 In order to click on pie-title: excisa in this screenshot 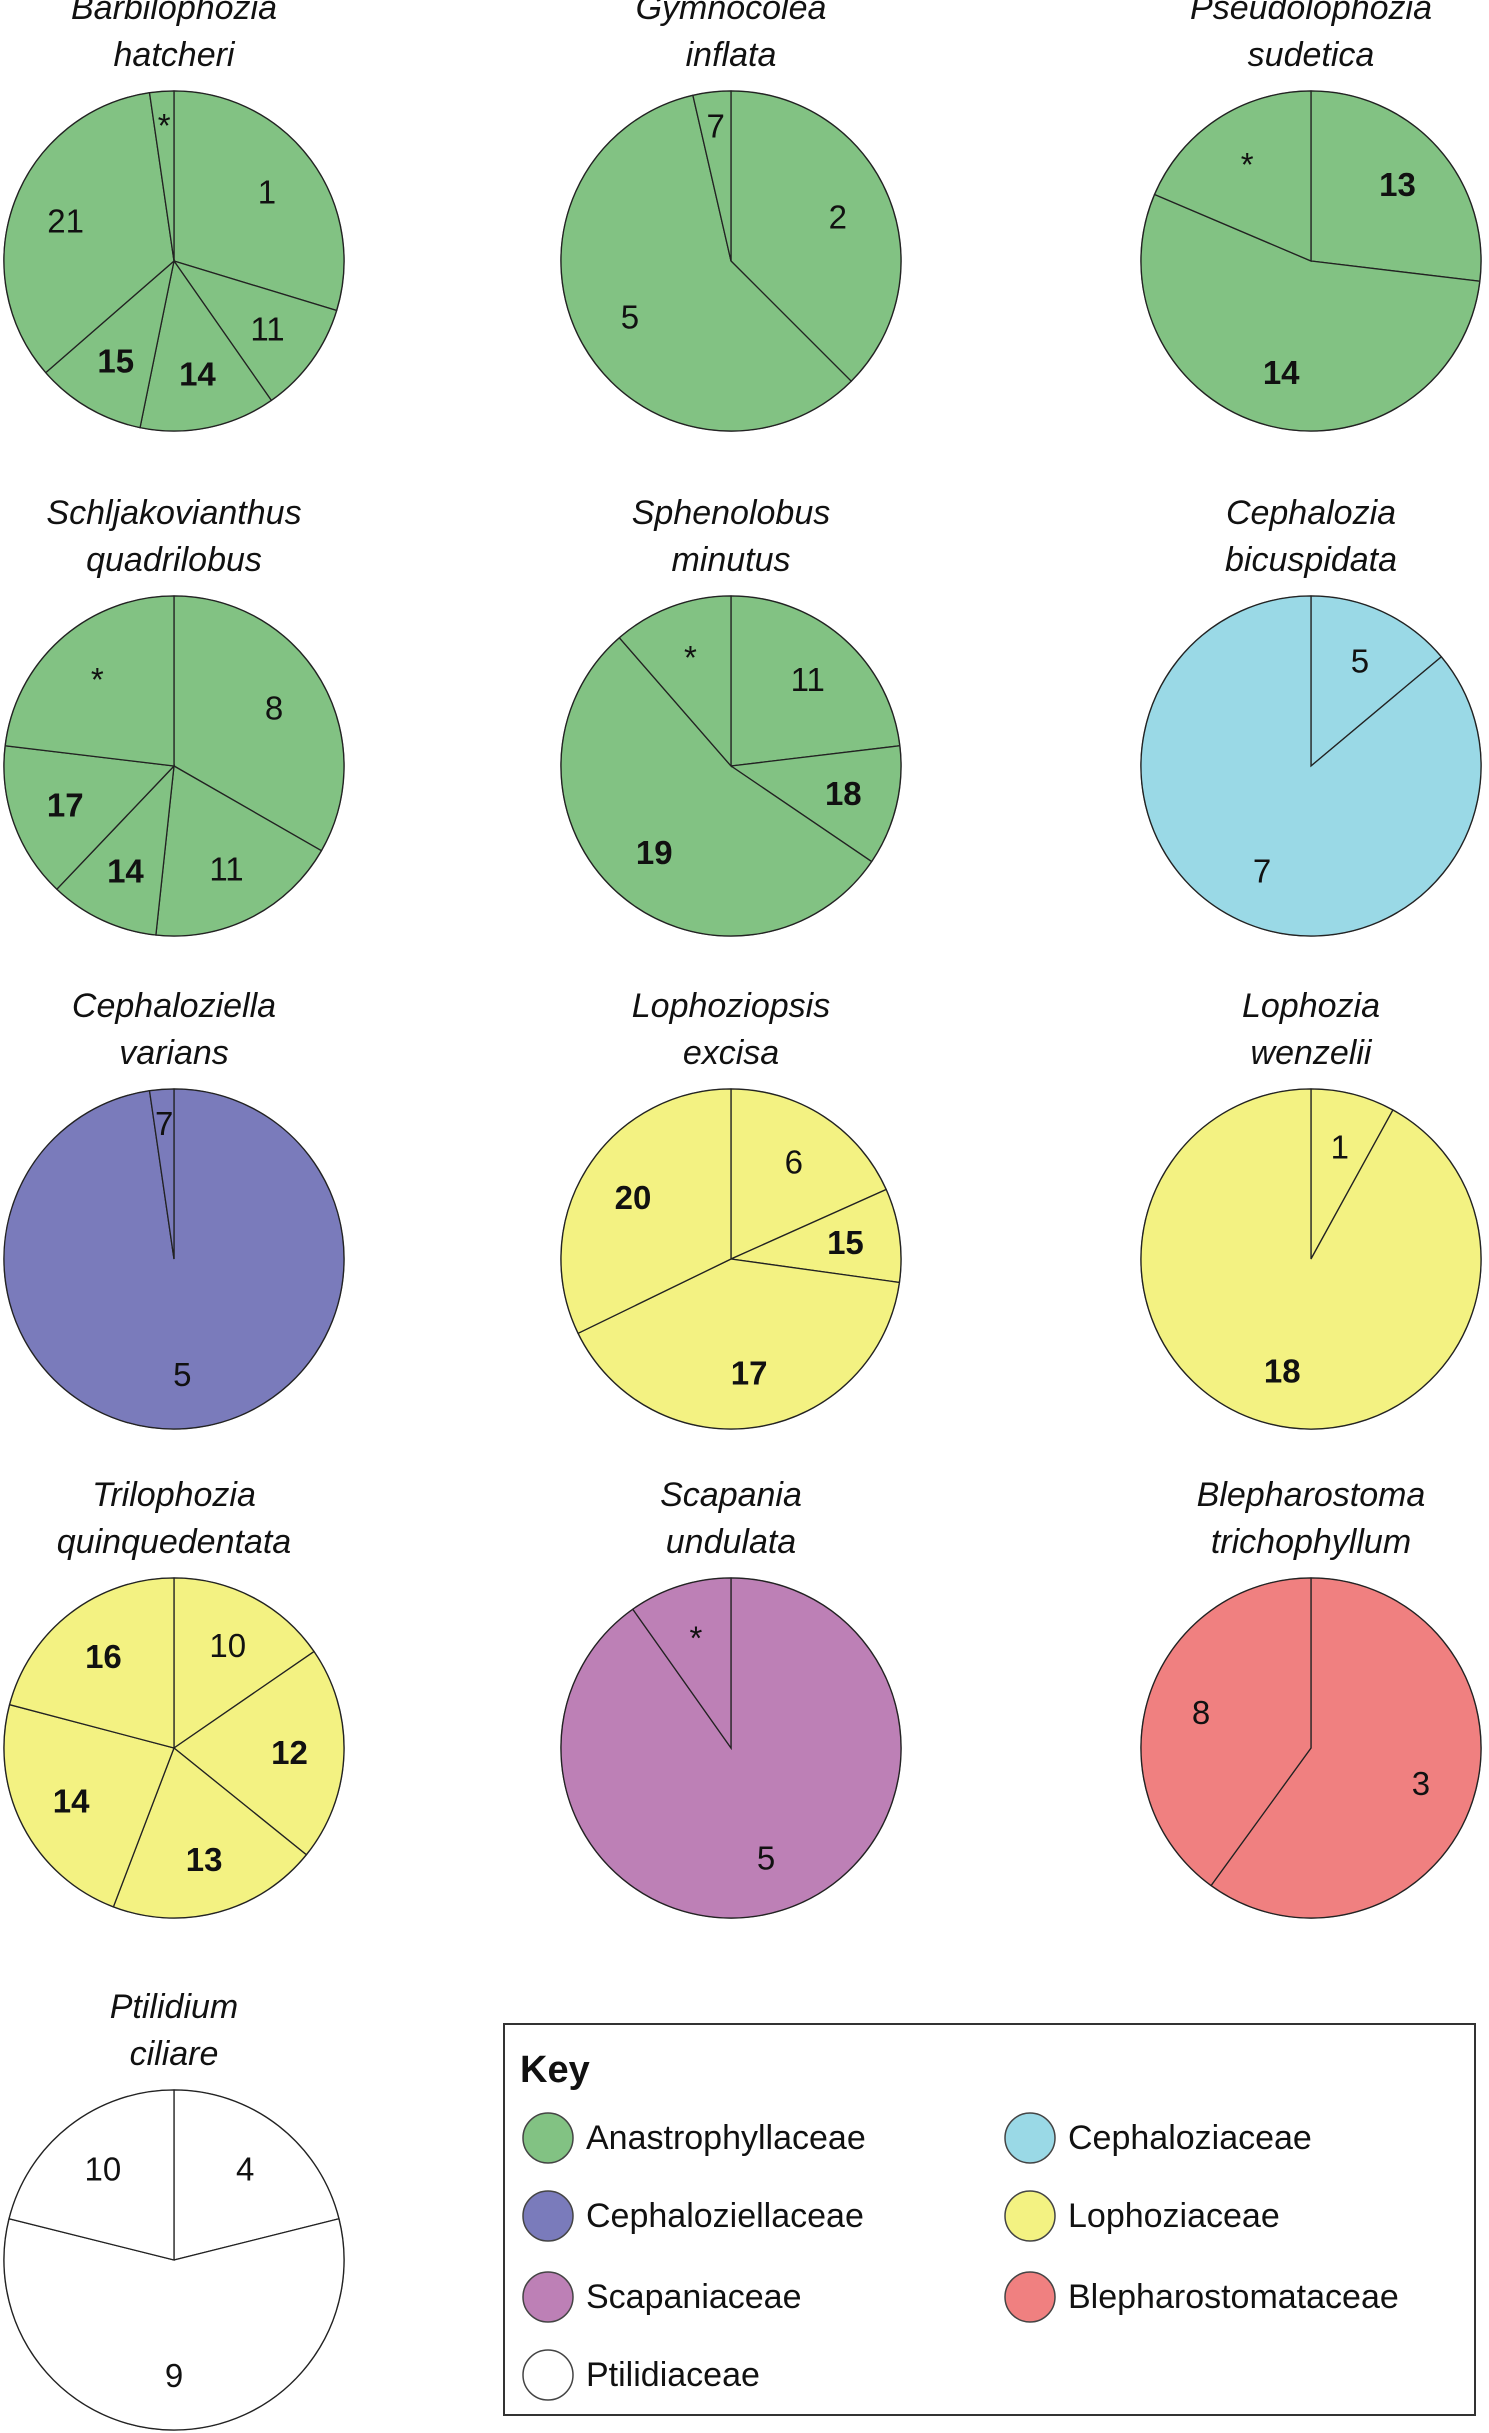, I will do `click(731, 1053)`.